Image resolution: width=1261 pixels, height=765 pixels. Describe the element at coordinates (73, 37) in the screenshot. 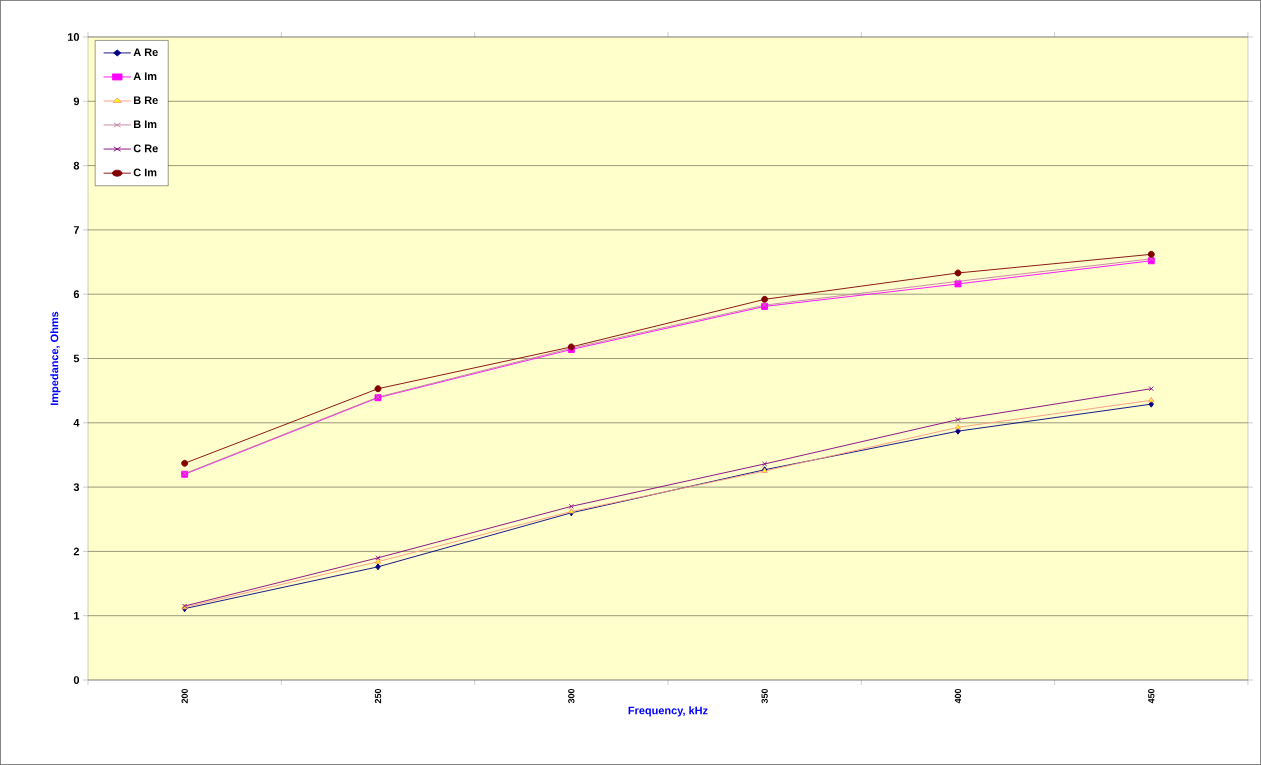

I see `y-tick-label: 10` at that location.